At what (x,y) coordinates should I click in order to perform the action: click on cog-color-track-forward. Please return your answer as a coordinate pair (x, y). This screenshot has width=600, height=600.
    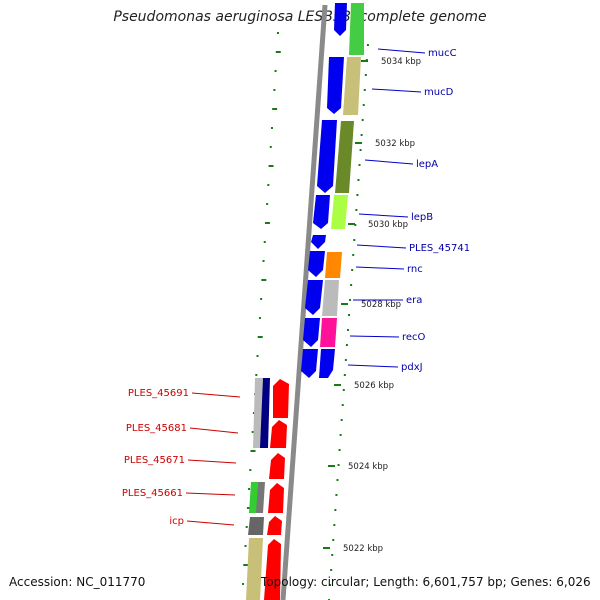
    Looking at the image, I should click on (342, 175).